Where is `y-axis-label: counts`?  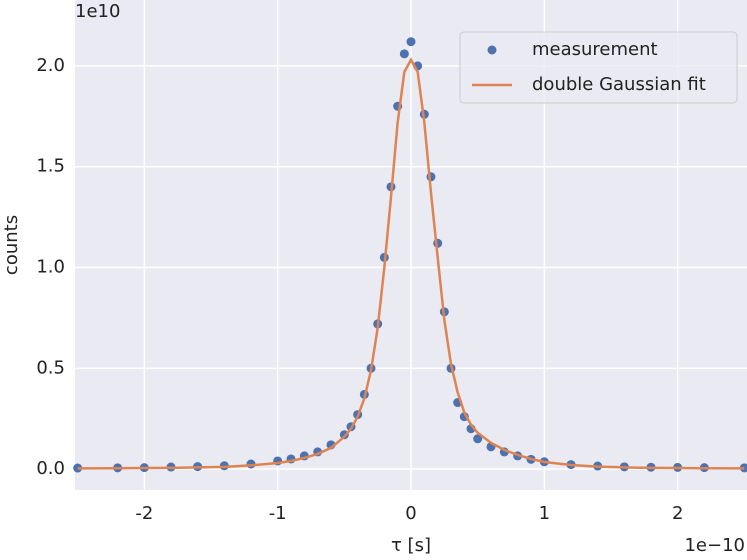
y-axis-label: counts is located at coordinates (11, 245).